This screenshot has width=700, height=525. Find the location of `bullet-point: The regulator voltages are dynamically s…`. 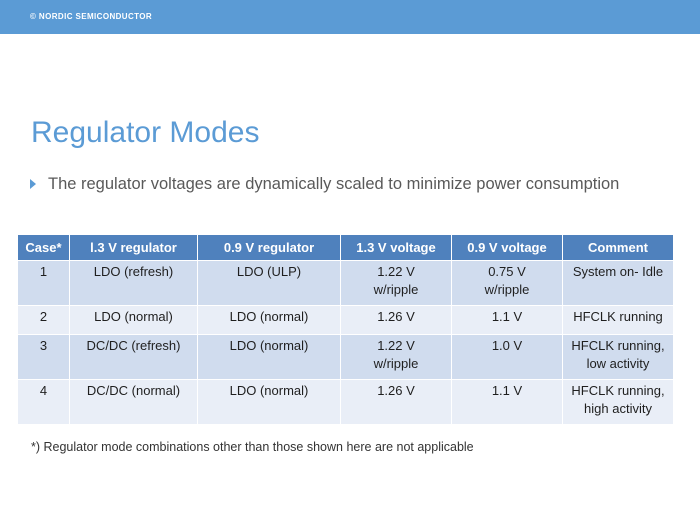

bullet-point: The regulator voltages are dynamically s… is located at coordinates (340, 184).